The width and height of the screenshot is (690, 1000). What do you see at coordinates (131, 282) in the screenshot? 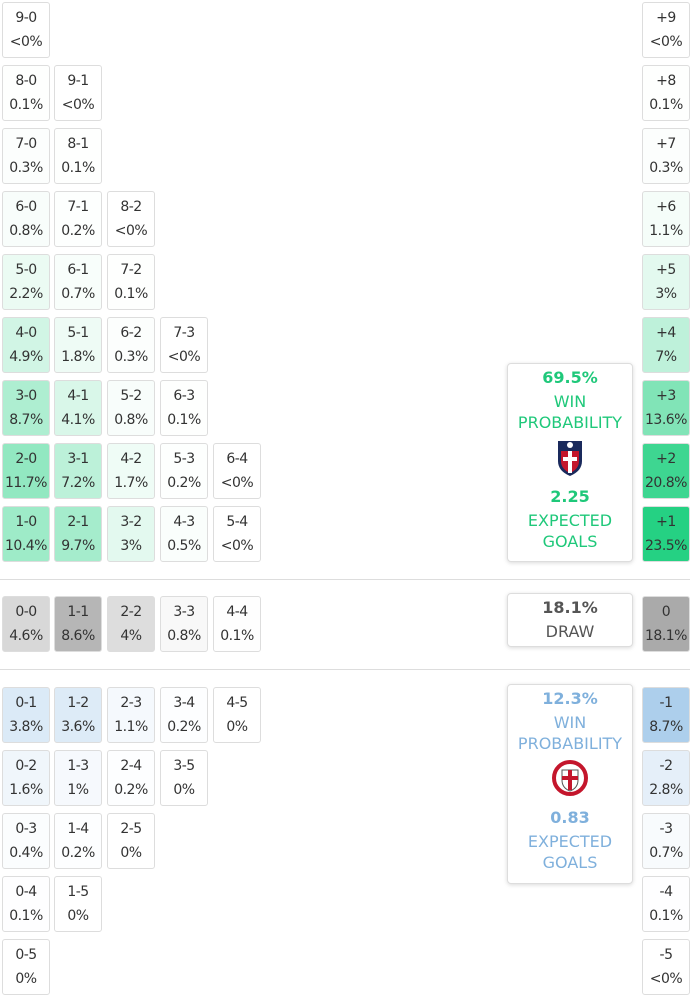
I see `score-cell: 7-2 0.1%` at bounding box center [131, 282].